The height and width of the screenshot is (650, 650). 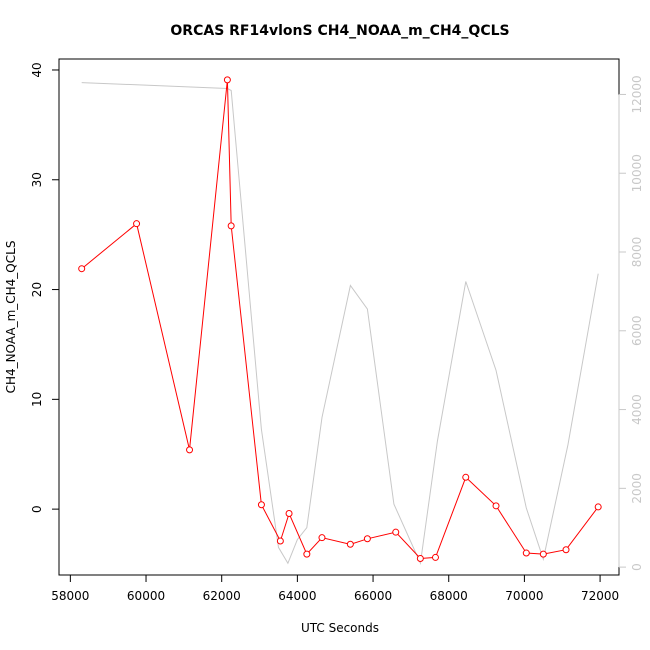 I want to click on x-tick-label: 68000, so click(x=449, y=596).